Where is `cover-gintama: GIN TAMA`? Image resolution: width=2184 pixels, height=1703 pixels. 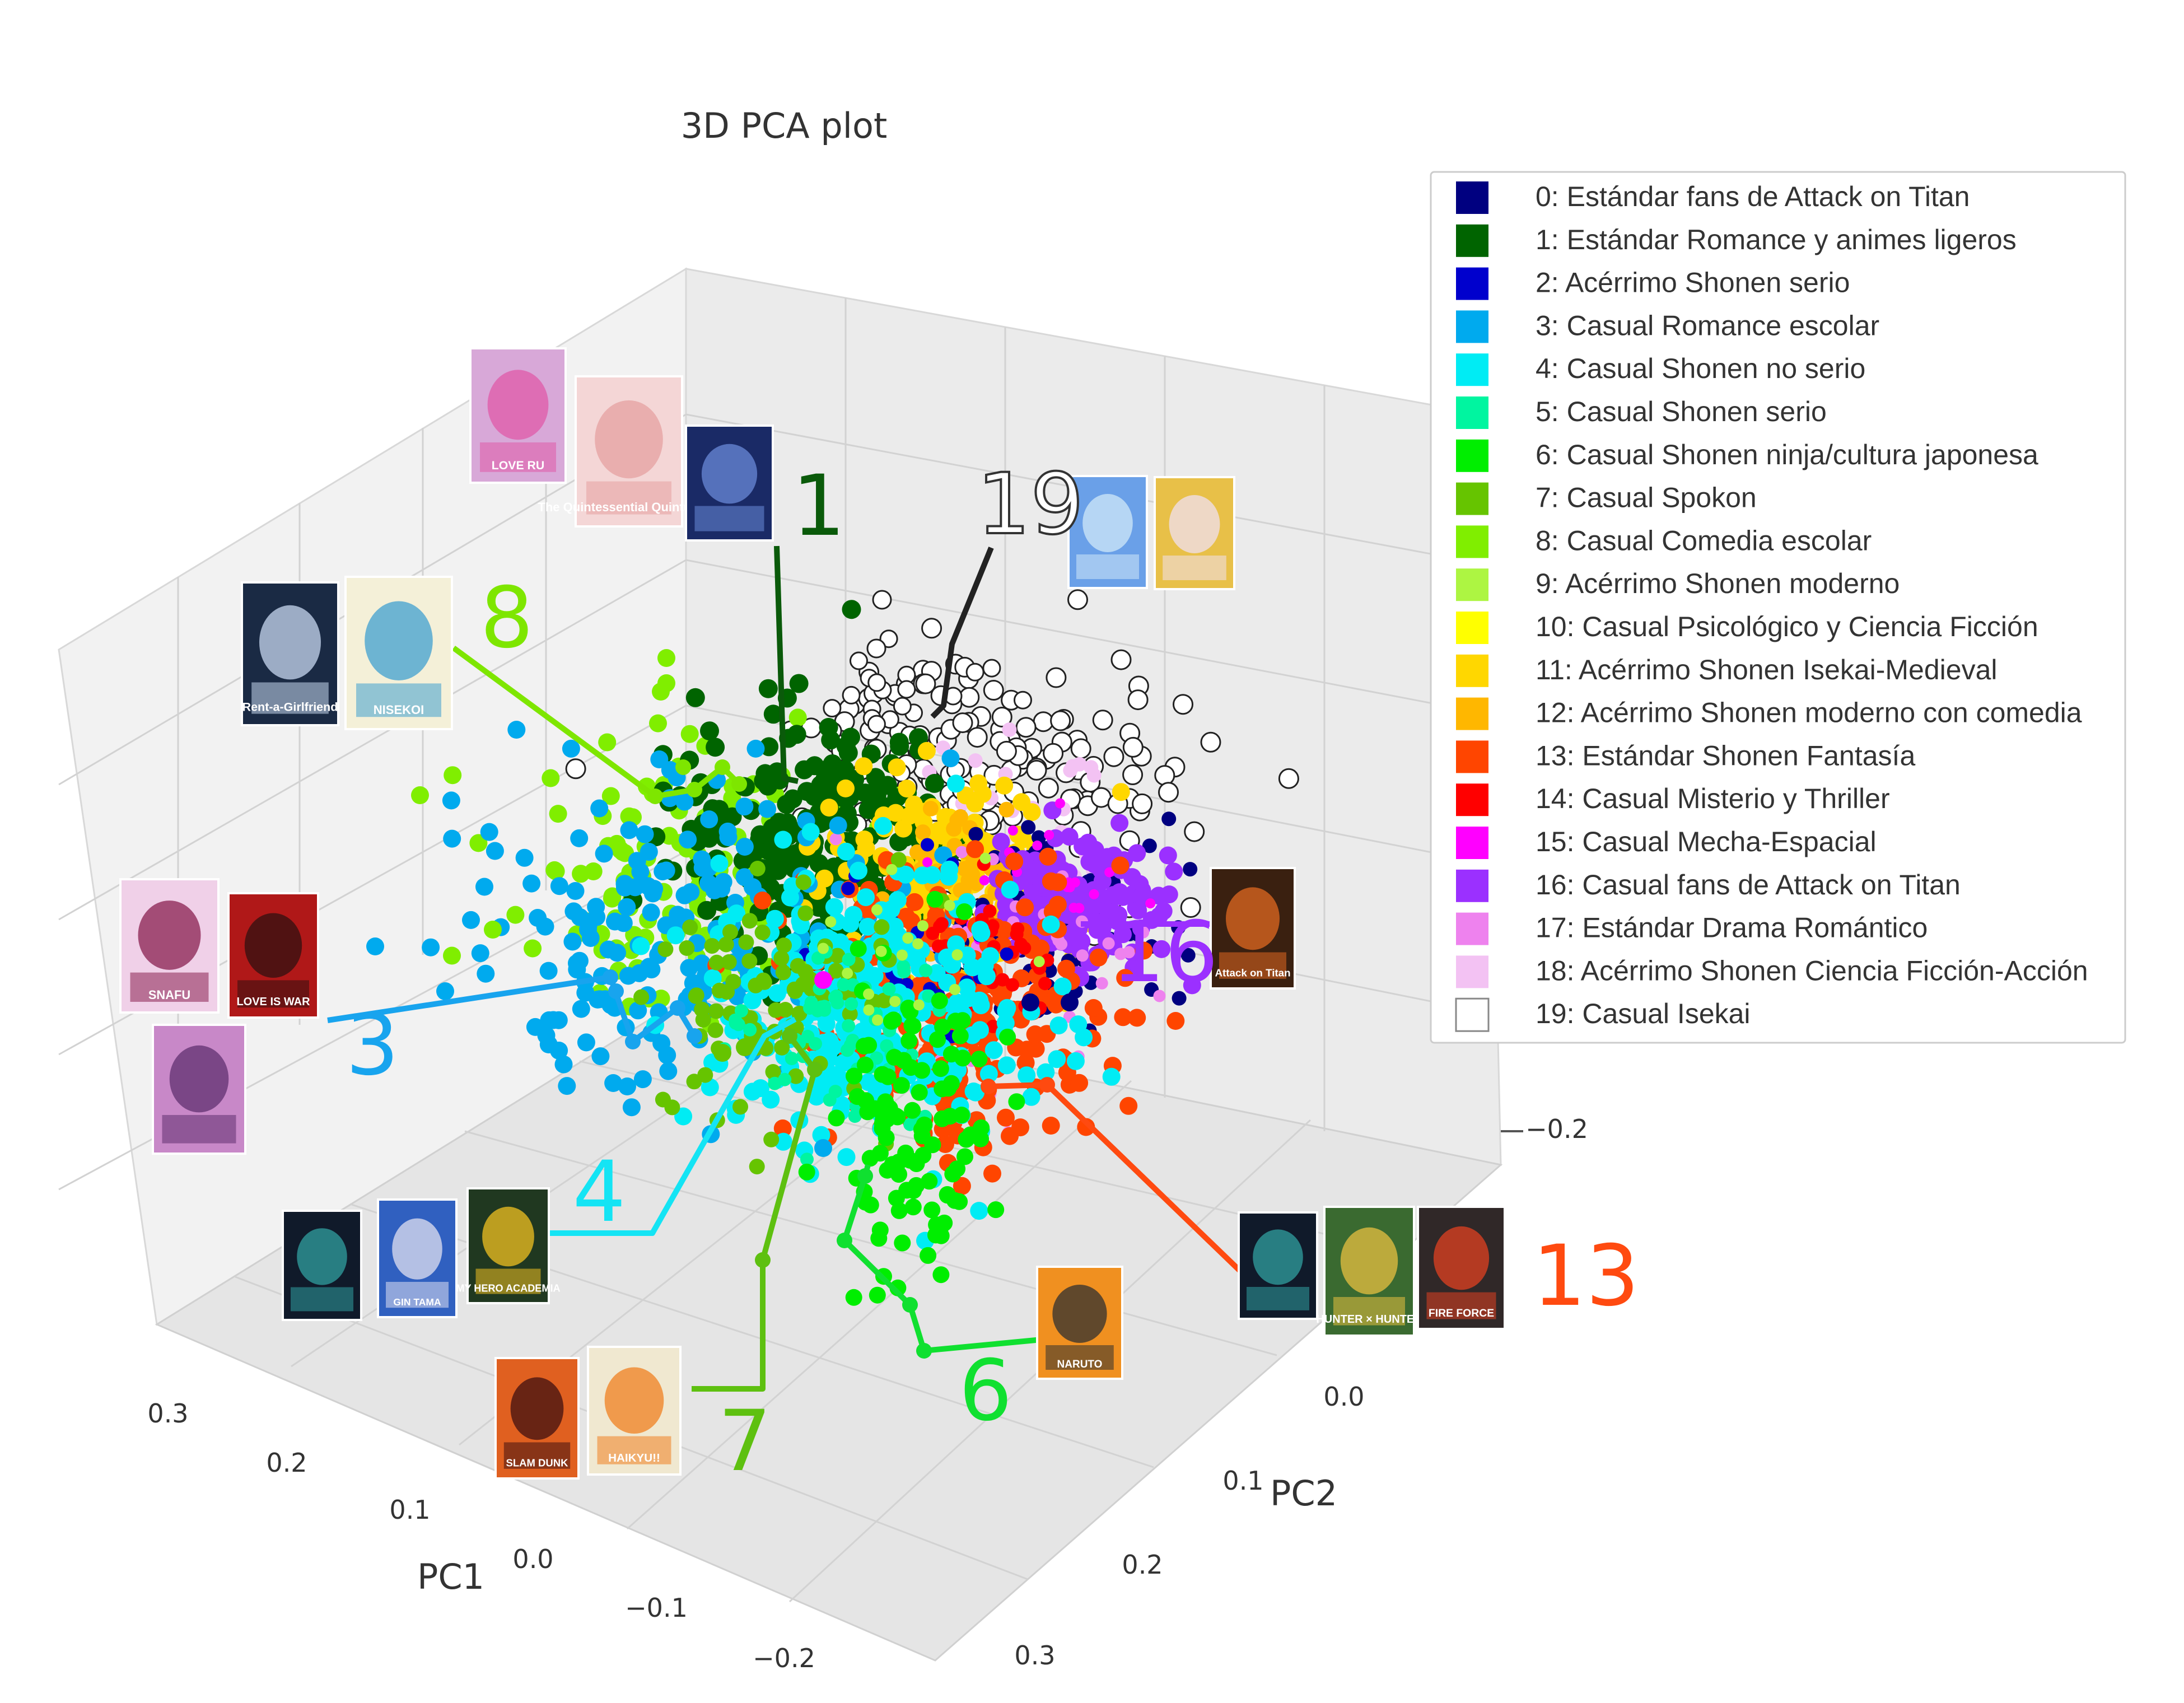 cover-gintama: GIN TAMA is located at coordinates (418, 1258).